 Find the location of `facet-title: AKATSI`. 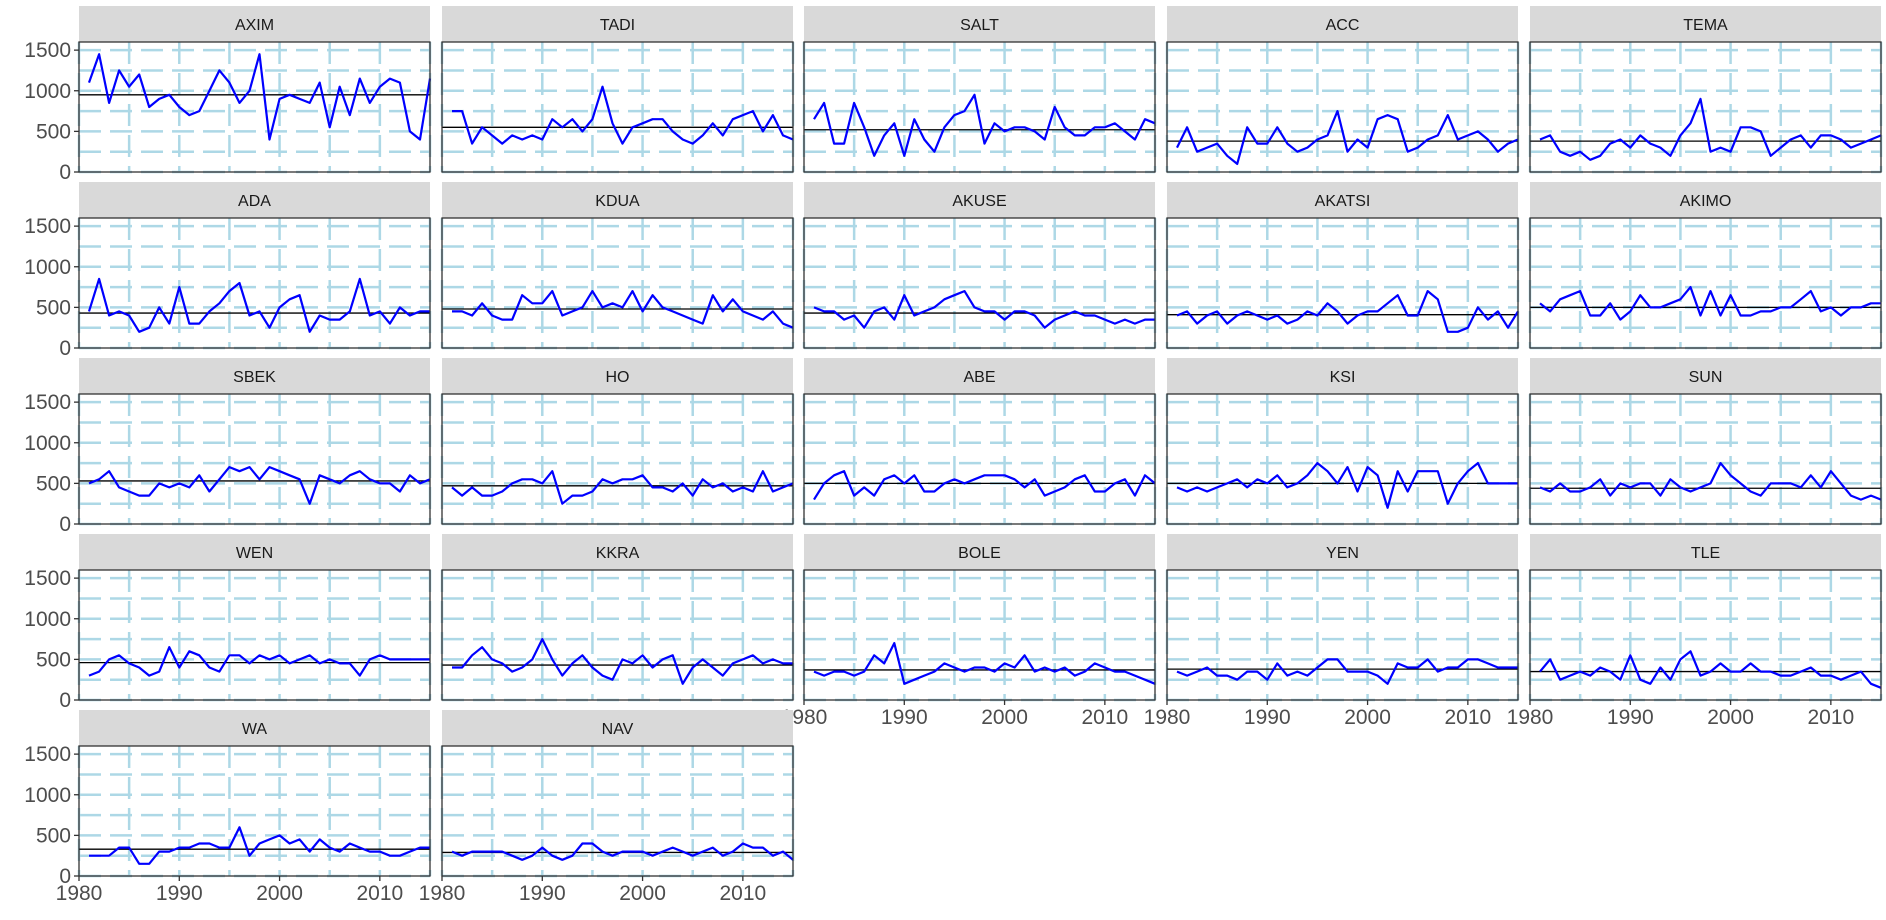

facet-title: AKATSI is located at coordinates (1343, 201).